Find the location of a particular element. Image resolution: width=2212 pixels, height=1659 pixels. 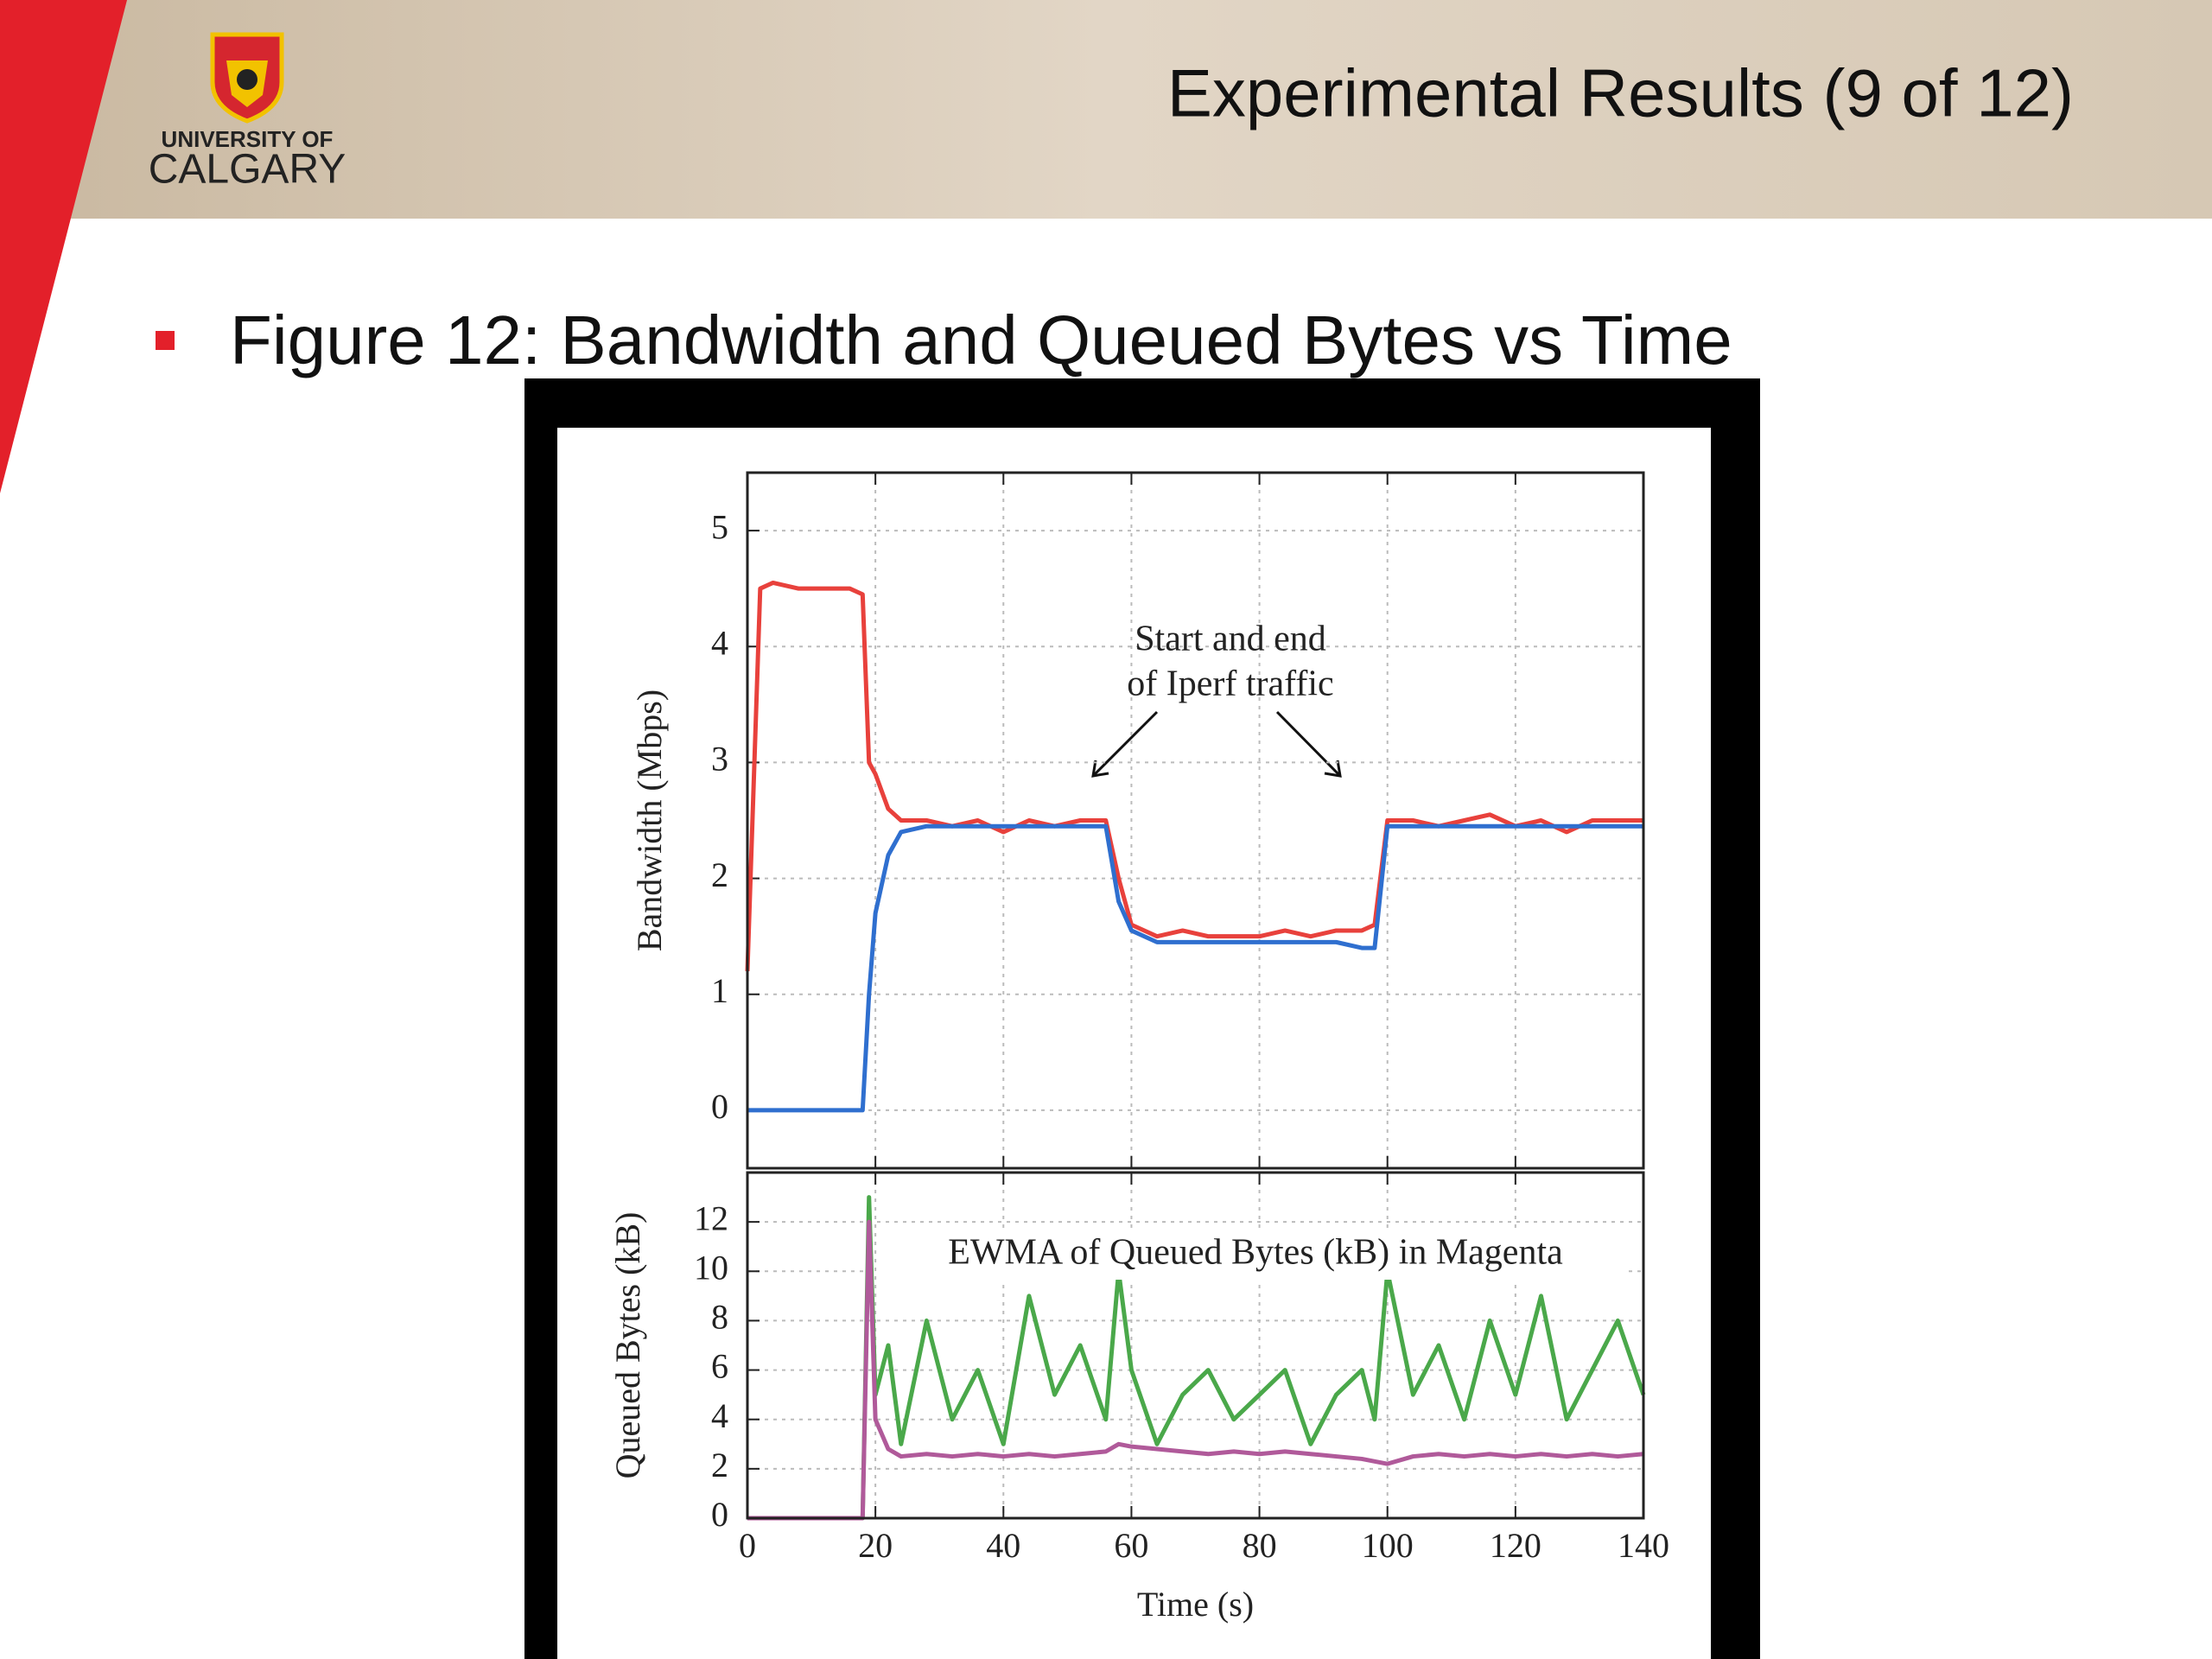

annotation-arrows is located at coordinates (1216, 744).